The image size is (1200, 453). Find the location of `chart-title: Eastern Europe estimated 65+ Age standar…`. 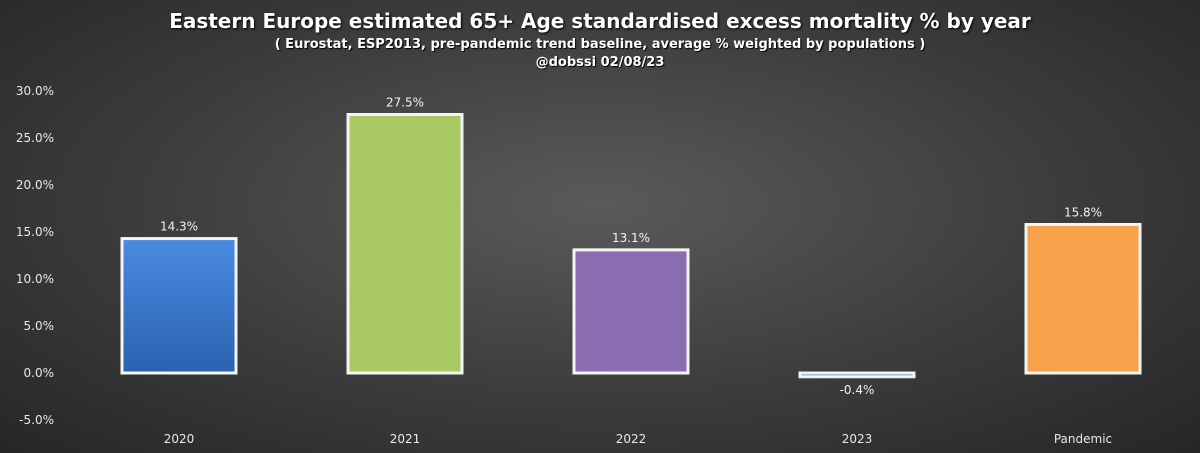

chart-title: Eastern Europe estimated 65+ Age standar… is located at coordinates (600, 21).